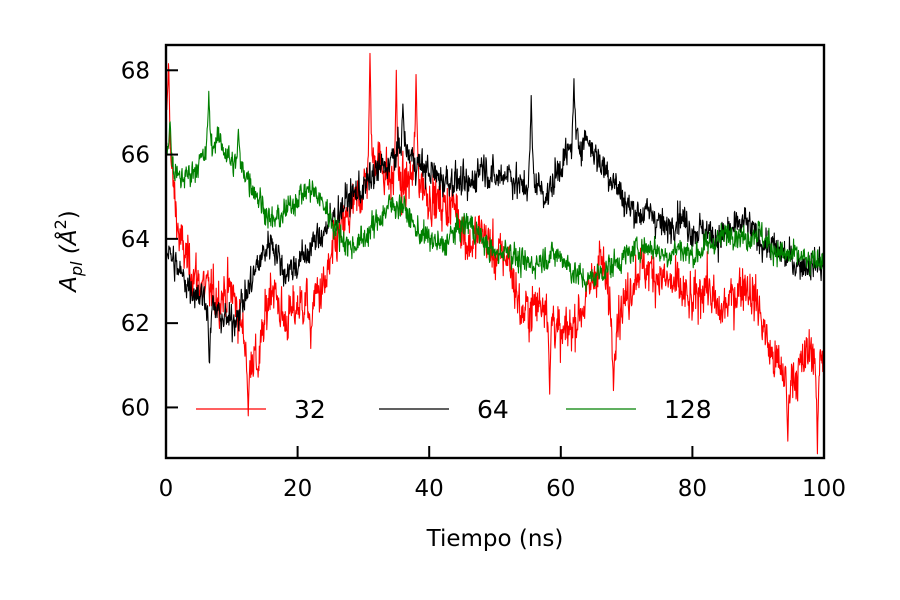  What do you see at coordinates (135, 240) in the screenshot?
I see `y-tick-label-64: 64` at bounding box center [135, 240].